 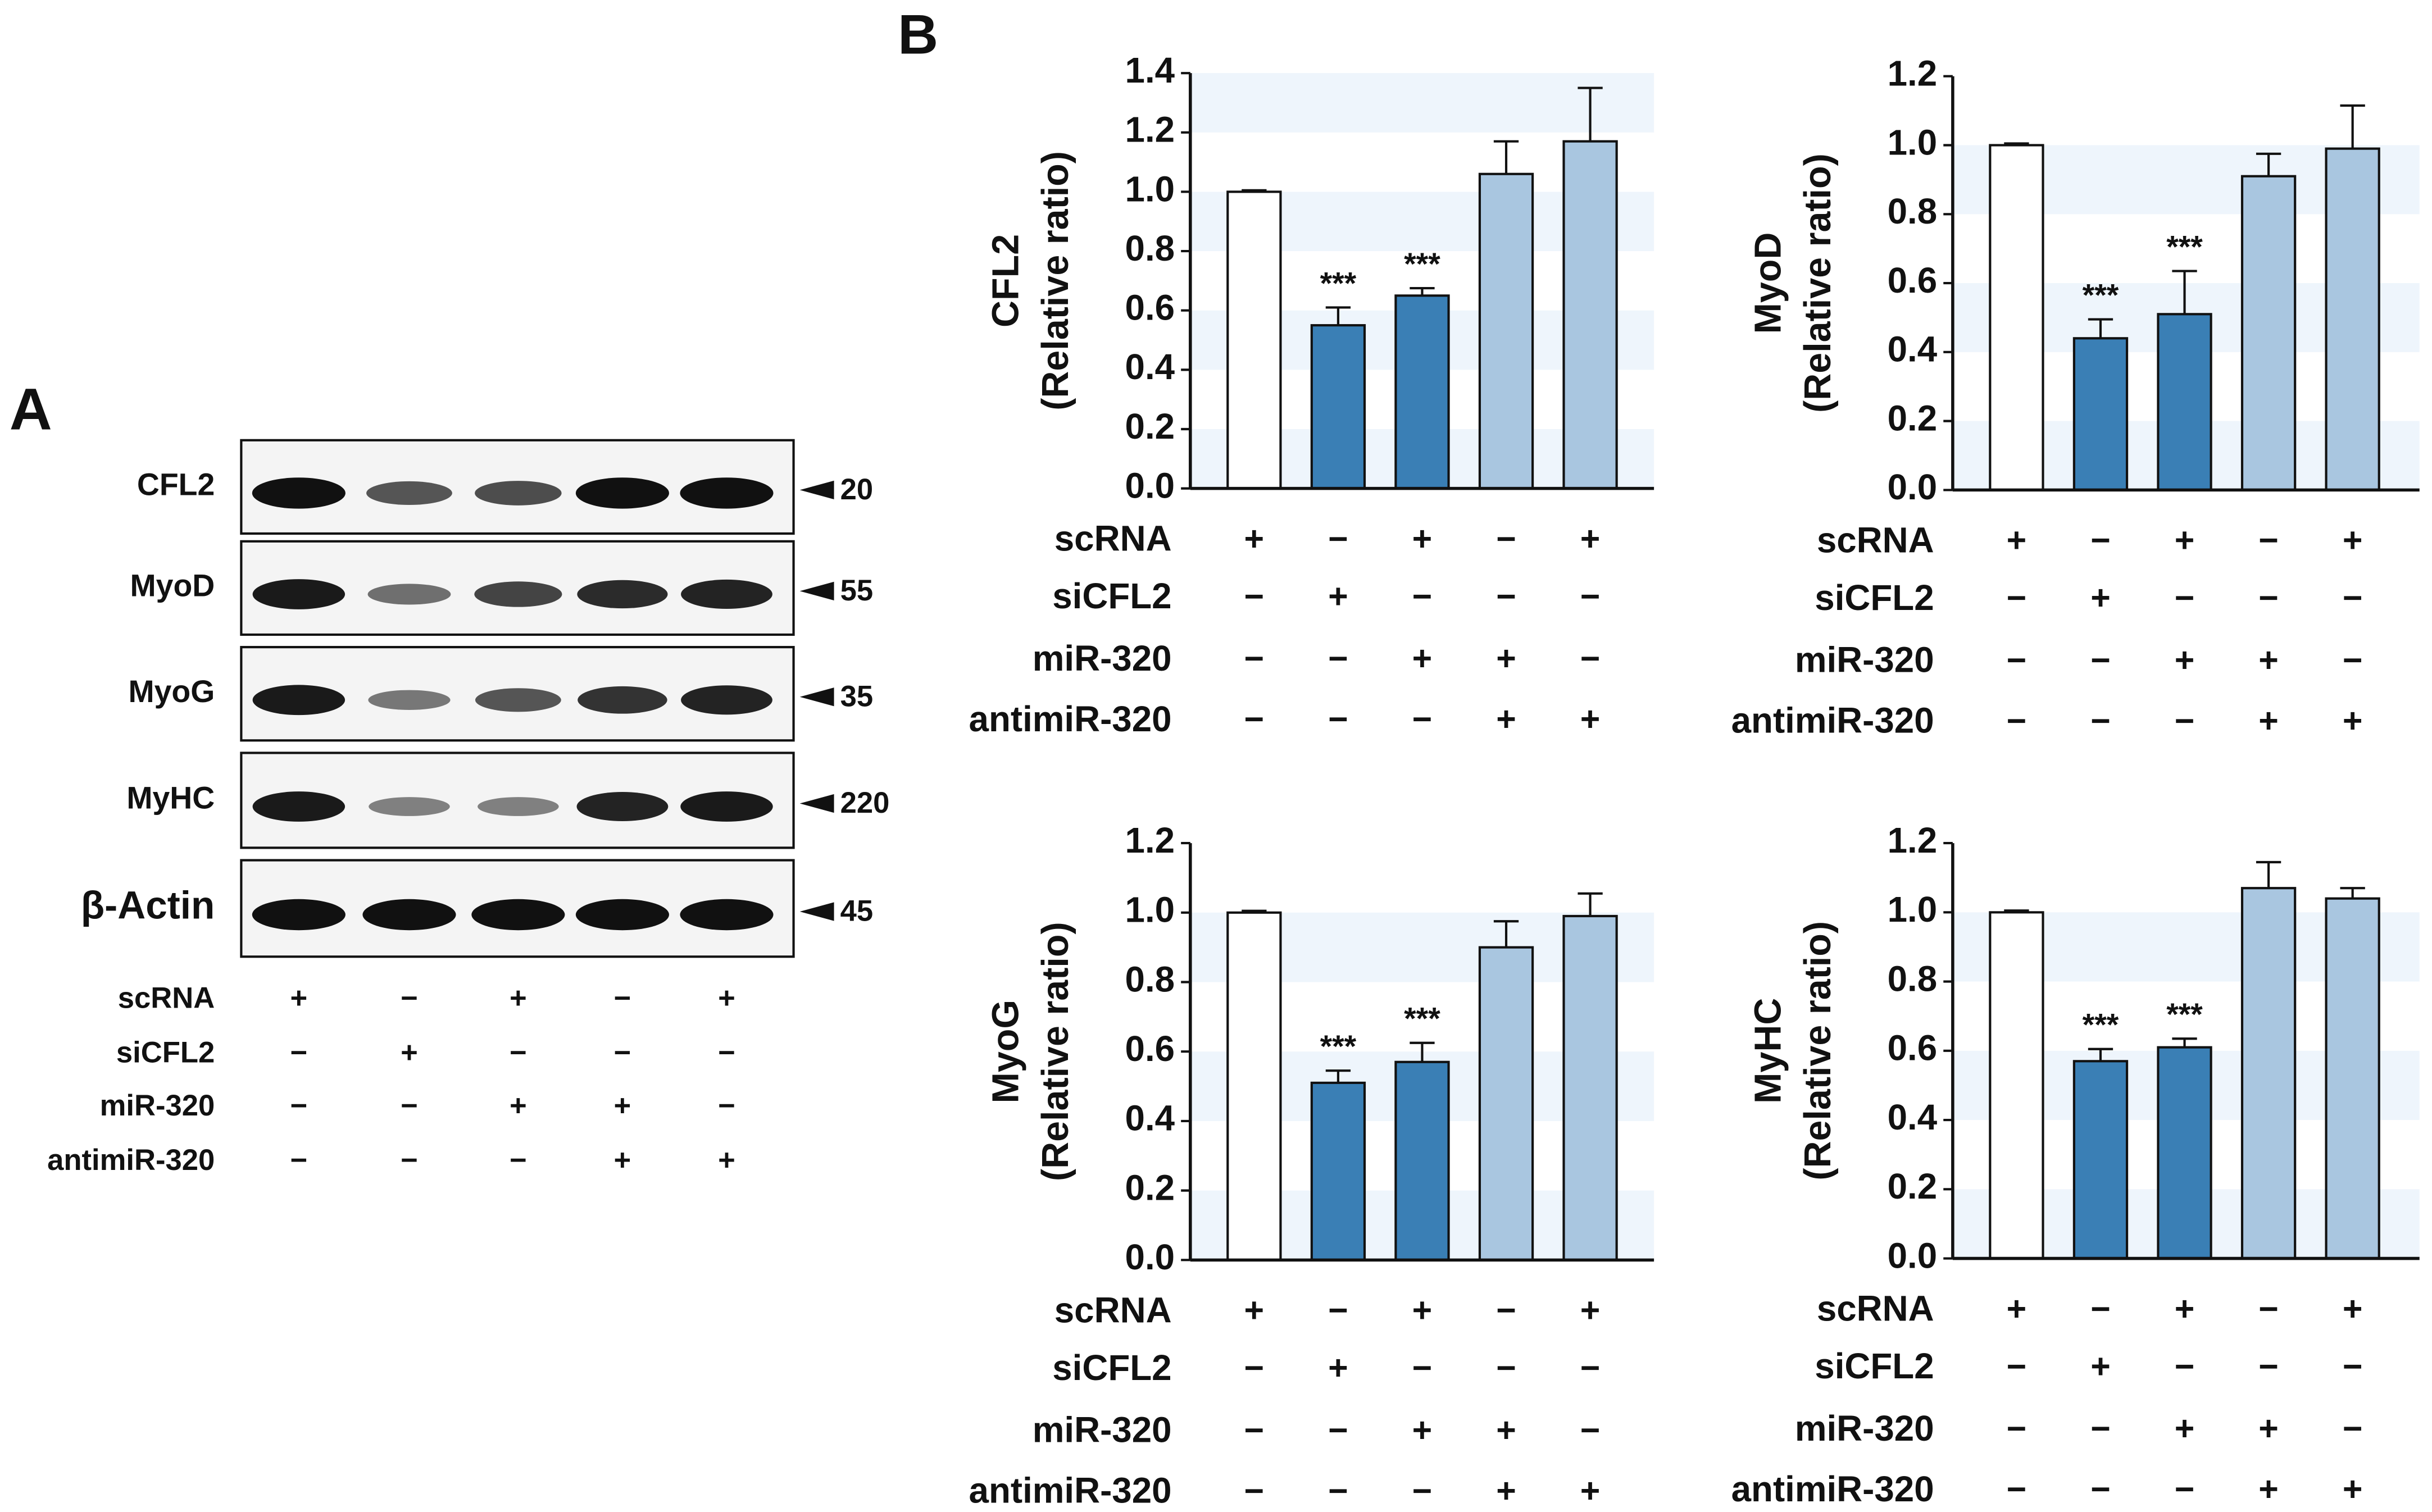 I want to click on blot-label: CFL2, so click(x=176, y=484).